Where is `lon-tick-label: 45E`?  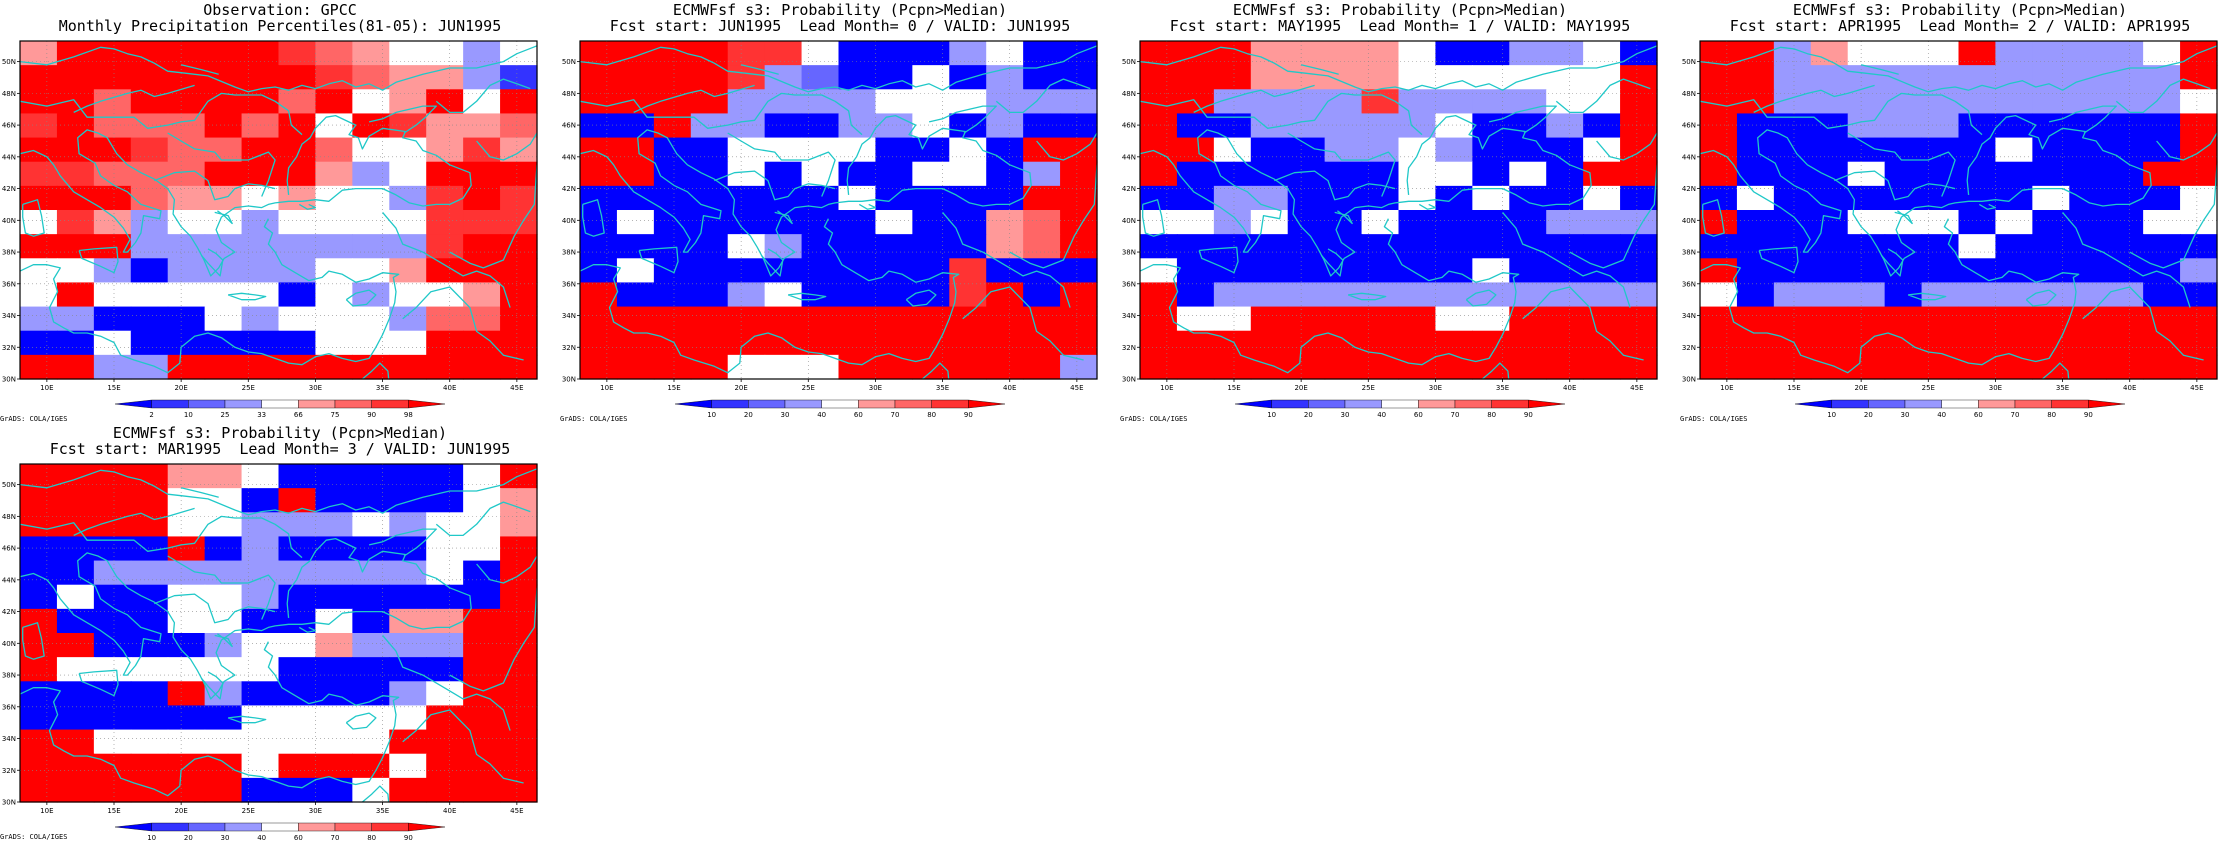 lon-tick-label: 45E is located at coordinates (516, 388).